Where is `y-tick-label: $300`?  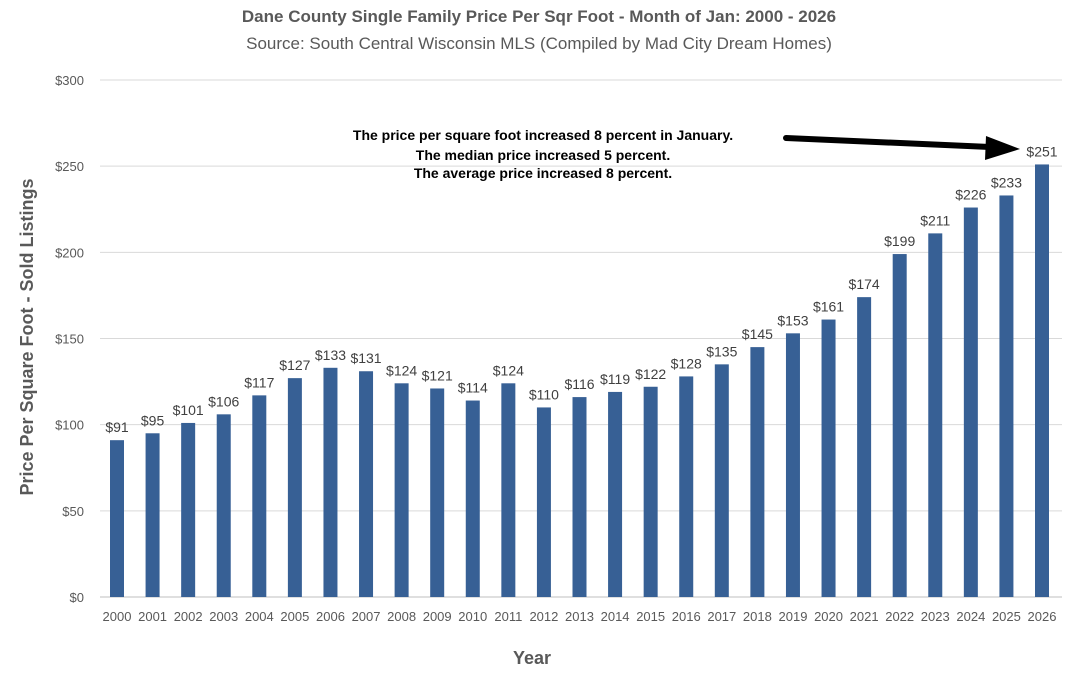
y-tick-label: $300 is located at coordinates (69, 80).